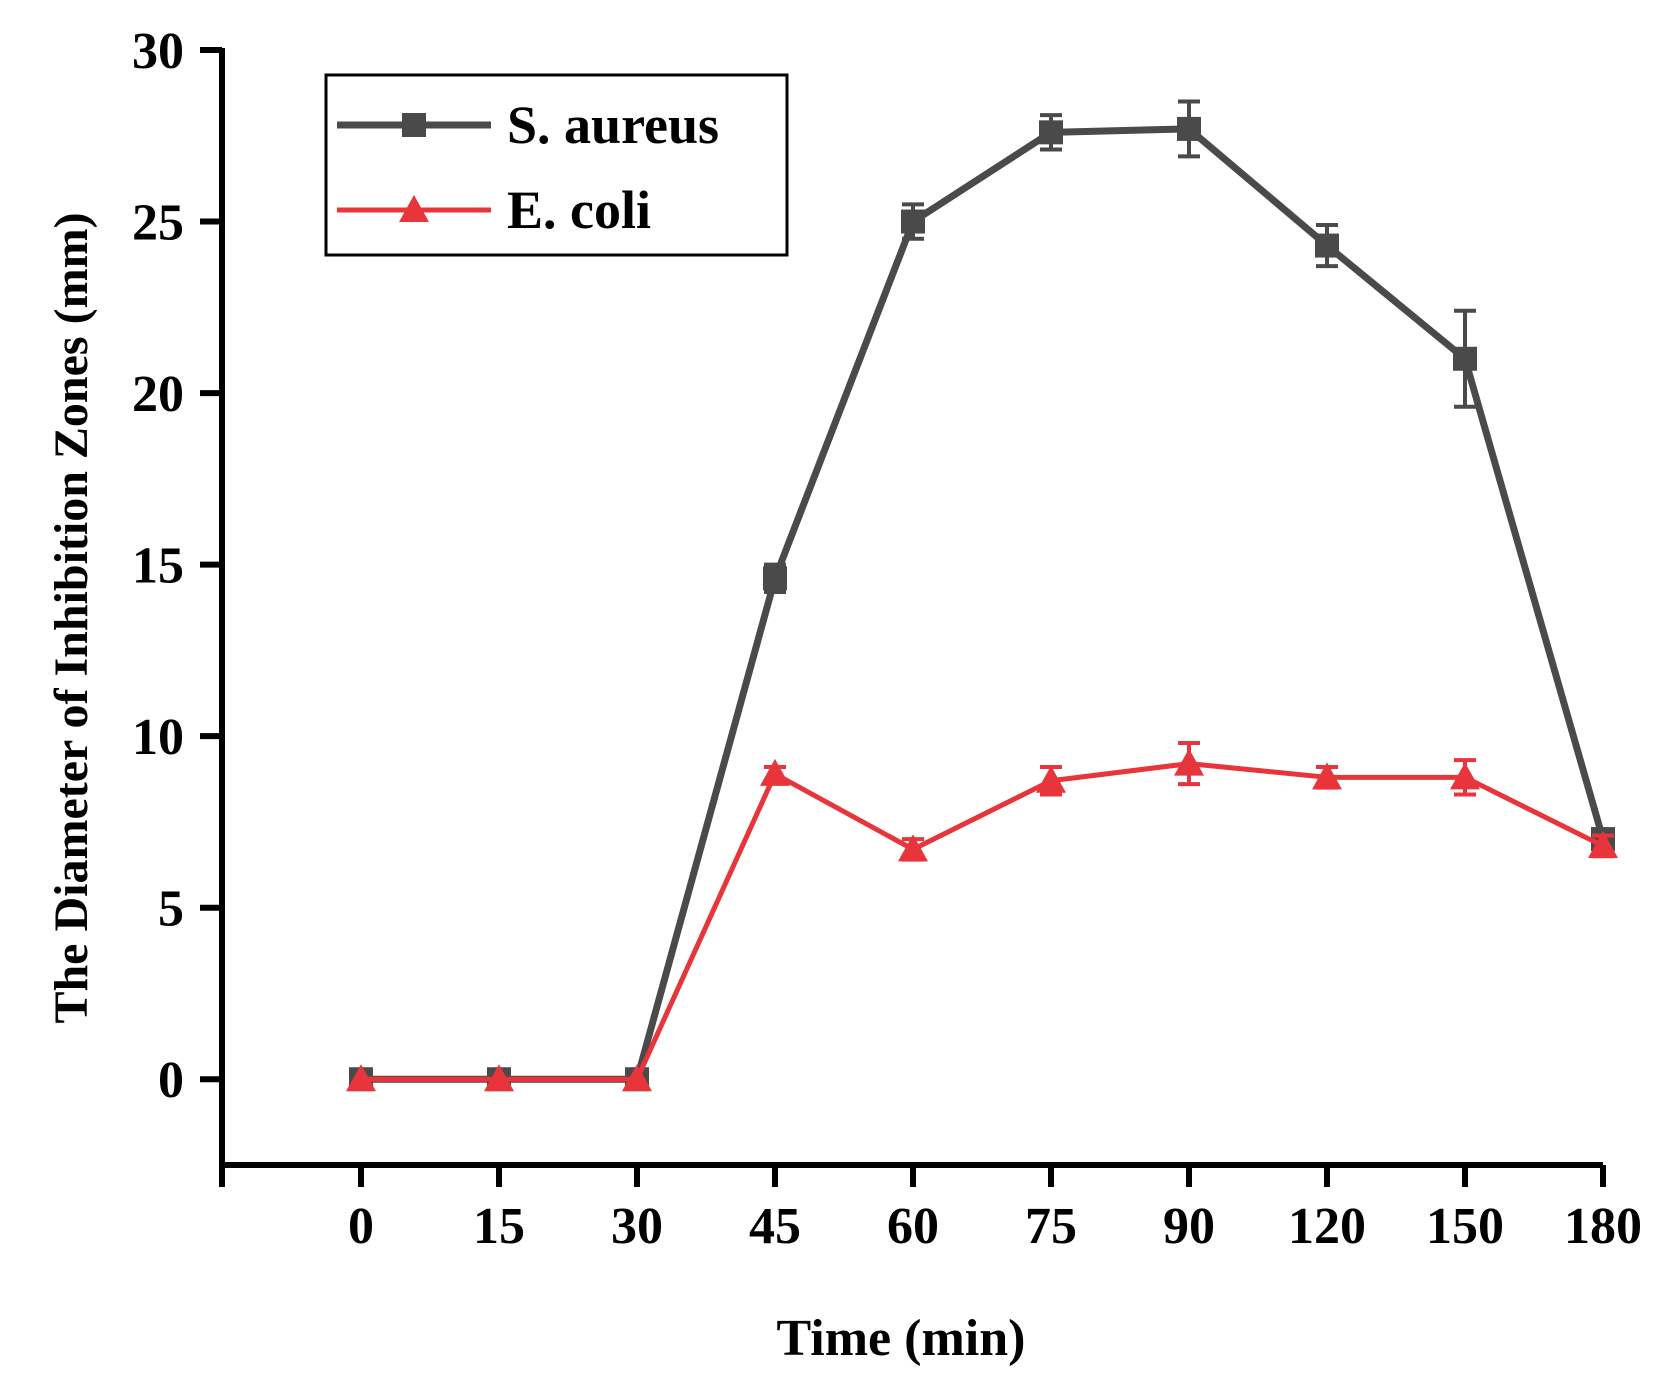 This screenshot has width=1662, height=1392. What do you see at coordinates (1327, 1226) in the screenshot?
I see `x-tick-label: 120` at bounding box center [1327, 1226].